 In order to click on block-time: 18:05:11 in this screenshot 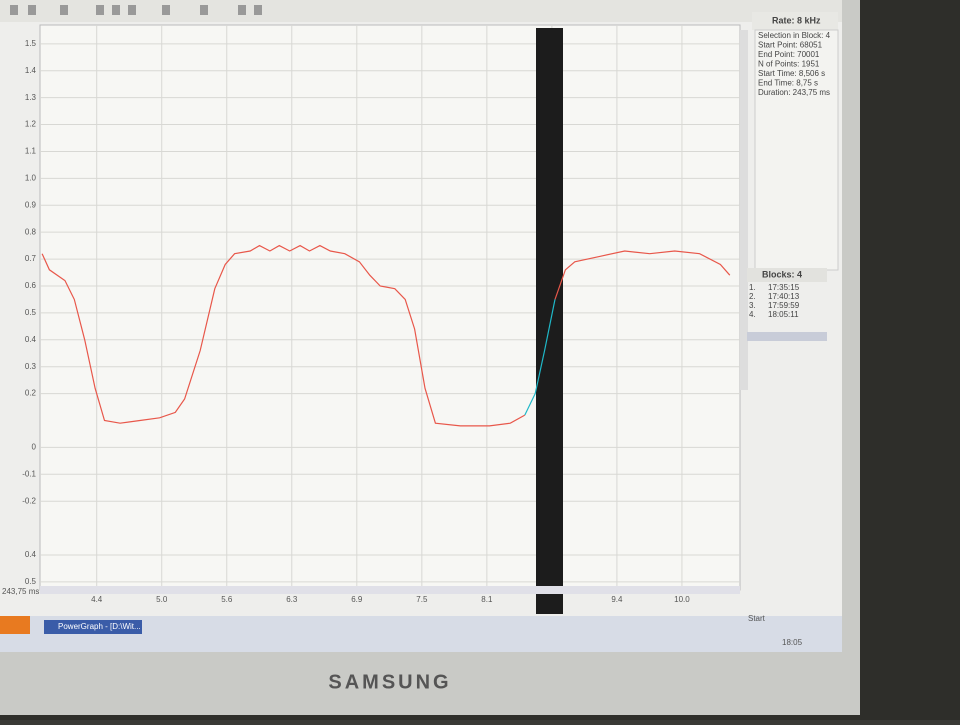, I will do `click(783, 314)`.